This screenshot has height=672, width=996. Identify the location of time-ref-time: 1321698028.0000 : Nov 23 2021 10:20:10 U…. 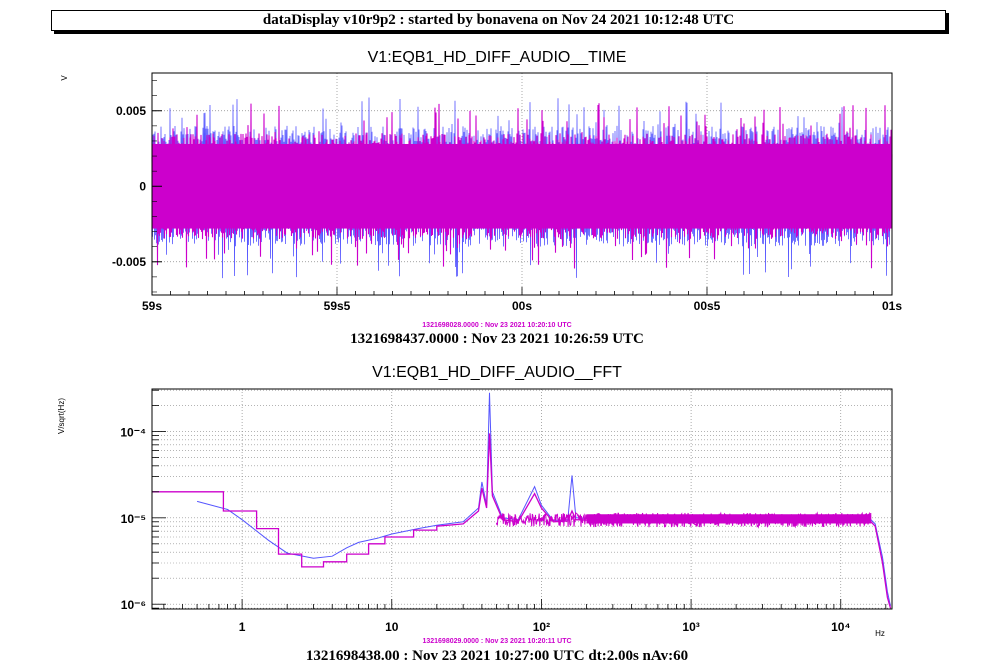
(496, 325).